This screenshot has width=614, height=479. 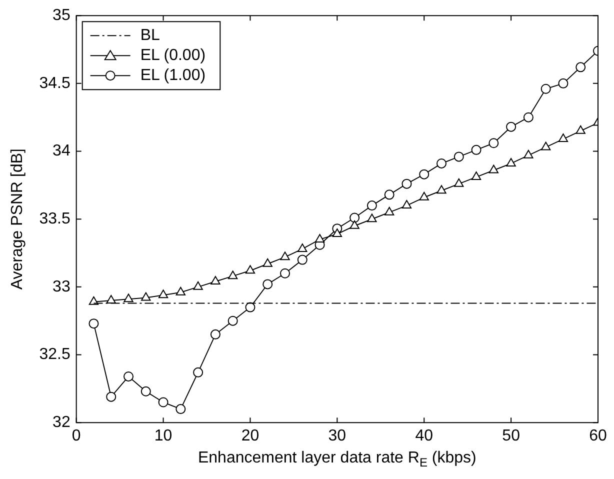 What do you see at coordinates (173, 55) in the screenshot?
I see `legend-label: EL (0.00)` at bounding box center [173, 55].